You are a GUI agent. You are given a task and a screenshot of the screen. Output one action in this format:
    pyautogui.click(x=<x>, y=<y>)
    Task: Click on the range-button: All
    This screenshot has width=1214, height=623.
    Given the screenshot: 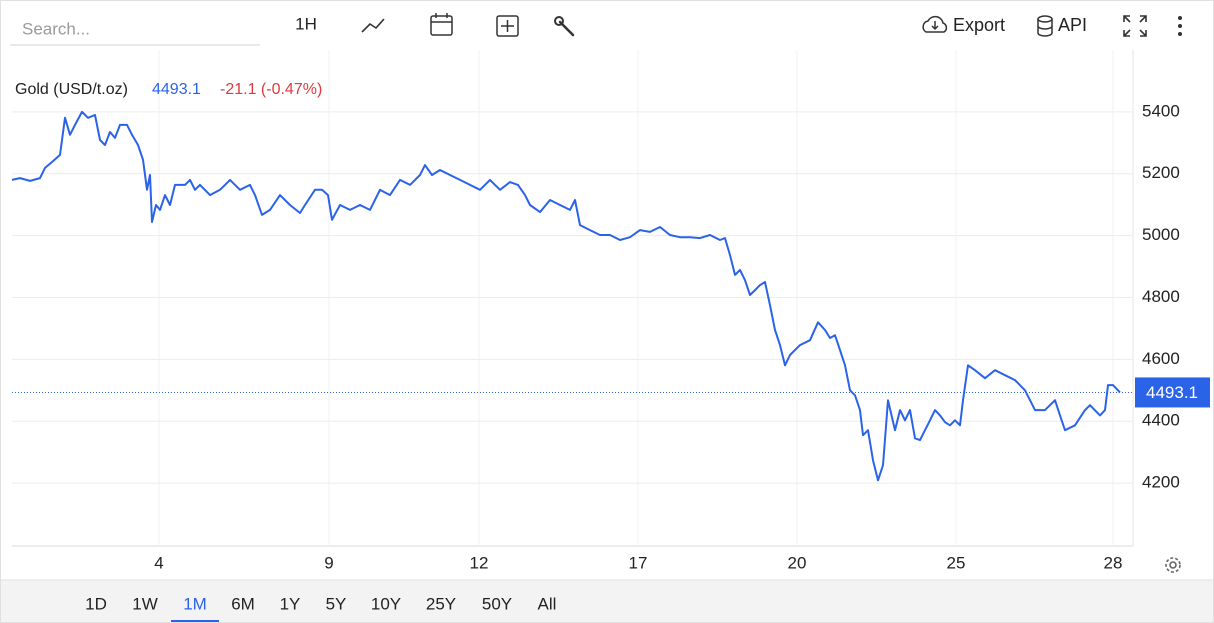 What is the action you would take?
    pyautogui.click(x=547, y=603)
    